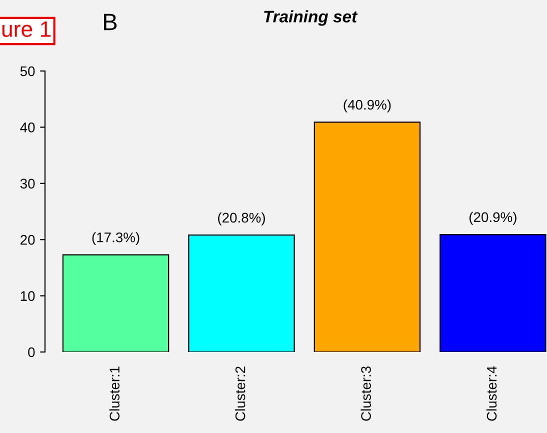 The image size is (547, 433). Describe the element at coordinates (367, 105) in the screenshot. I see `data-label: (40.9%)` at that location.